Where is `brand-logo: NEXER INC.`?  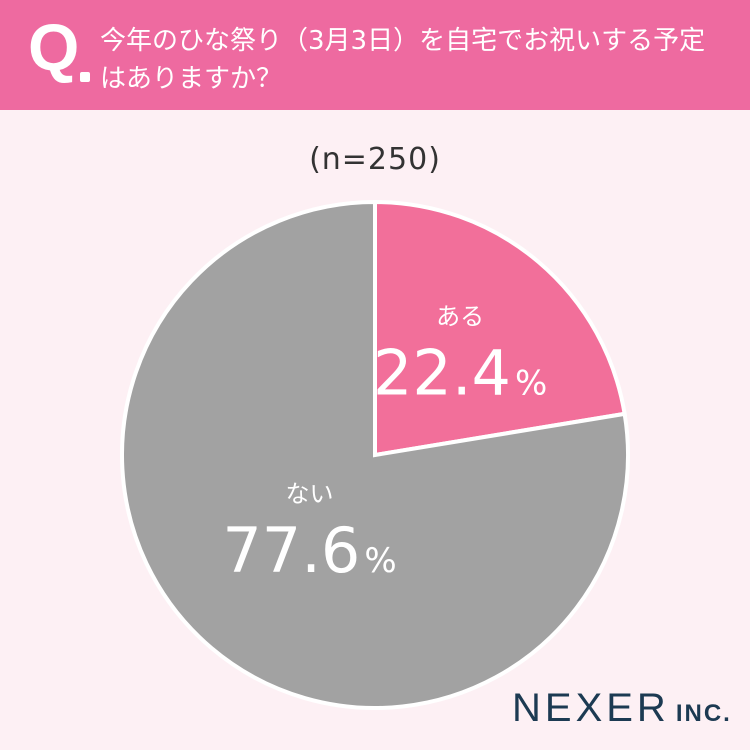 brand-logo: NEXER INC. is located at coordinates (622, 708).